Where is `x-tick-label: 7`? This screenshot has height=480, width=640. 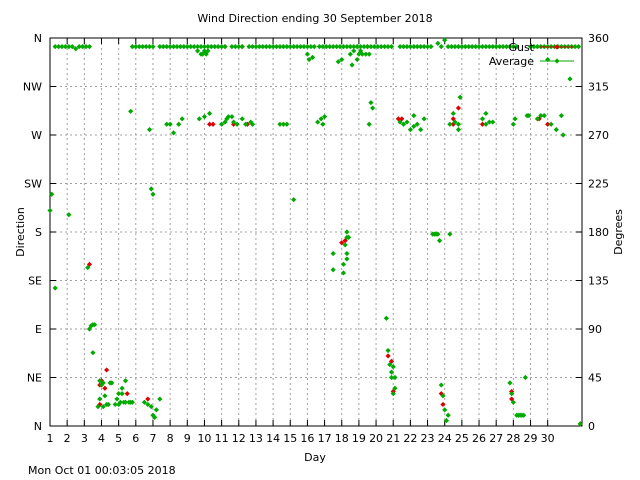 x-tick-label: 7 is located at coordinates (152, 438).